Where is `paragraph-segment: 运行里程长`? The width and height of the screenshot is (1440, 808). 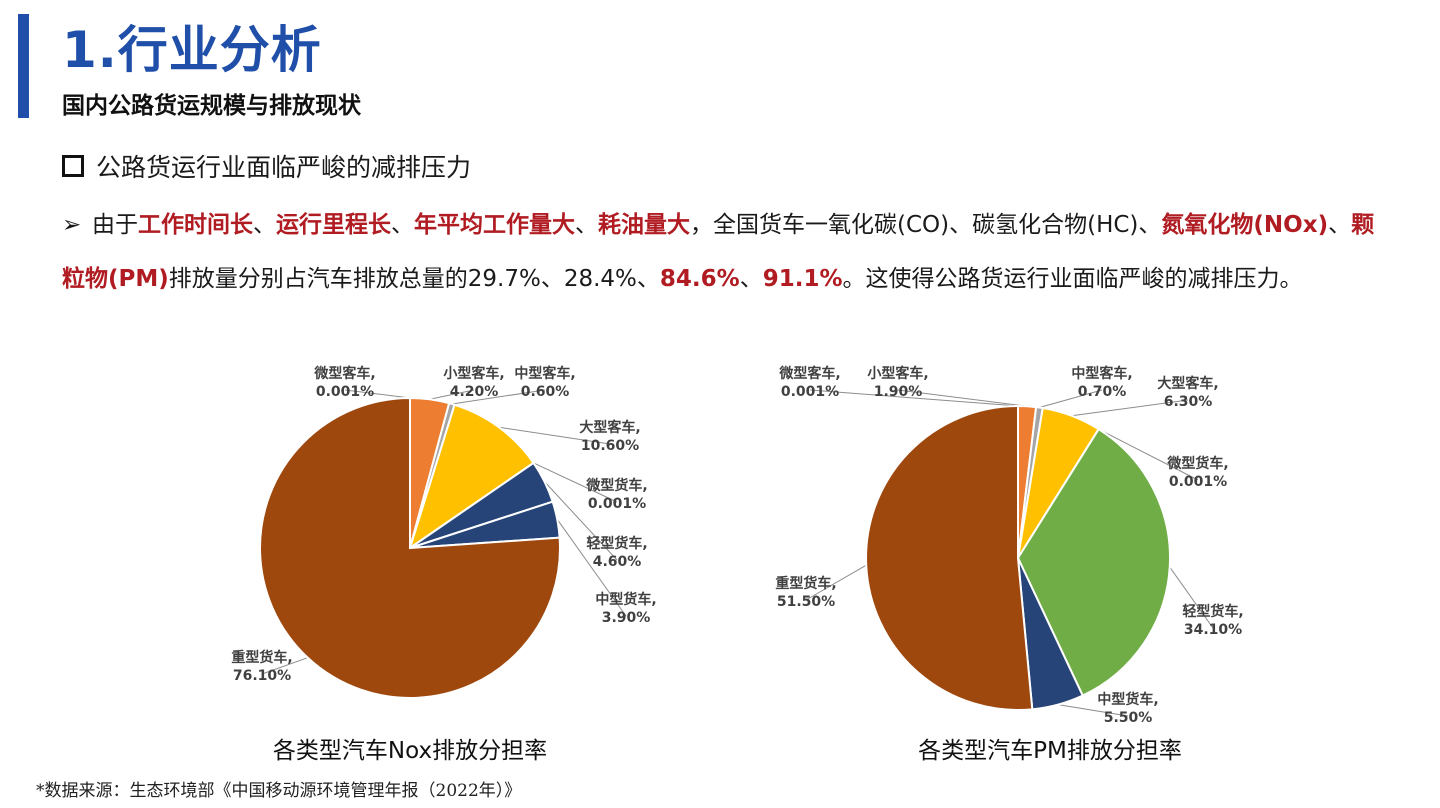
paragraph-segment: 运行里程长 is located at coordinates (333, 225).